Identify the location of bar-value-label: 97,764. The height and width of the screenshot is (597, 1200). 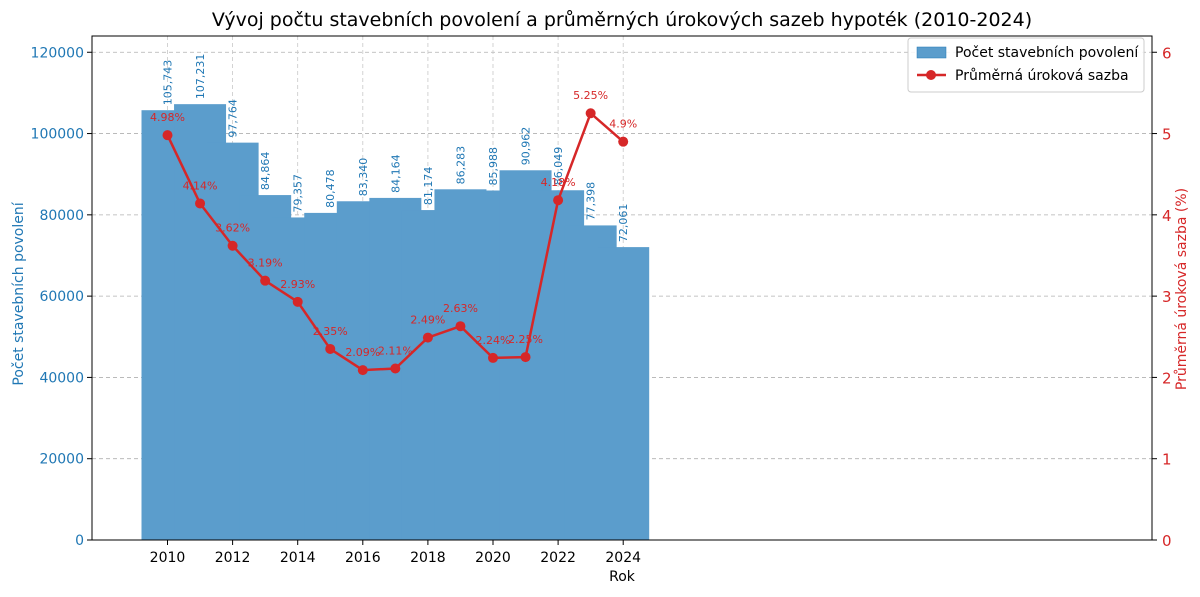
(233, 118).